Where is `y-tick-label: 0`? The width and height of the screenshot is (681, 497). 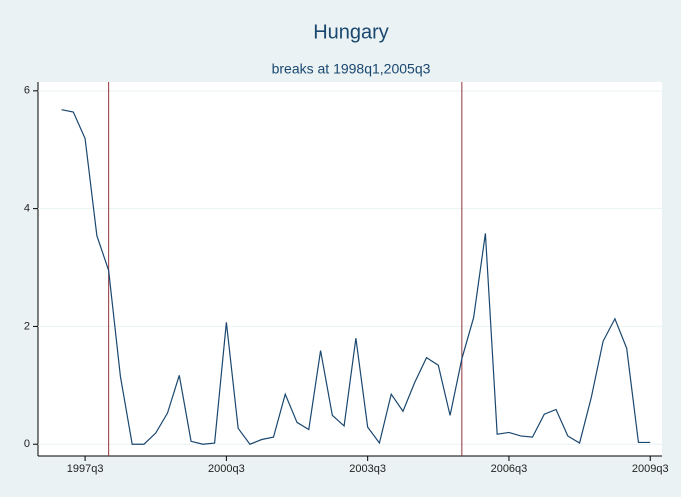 y-tick-label: 0 is located at coordinates (27, 444).